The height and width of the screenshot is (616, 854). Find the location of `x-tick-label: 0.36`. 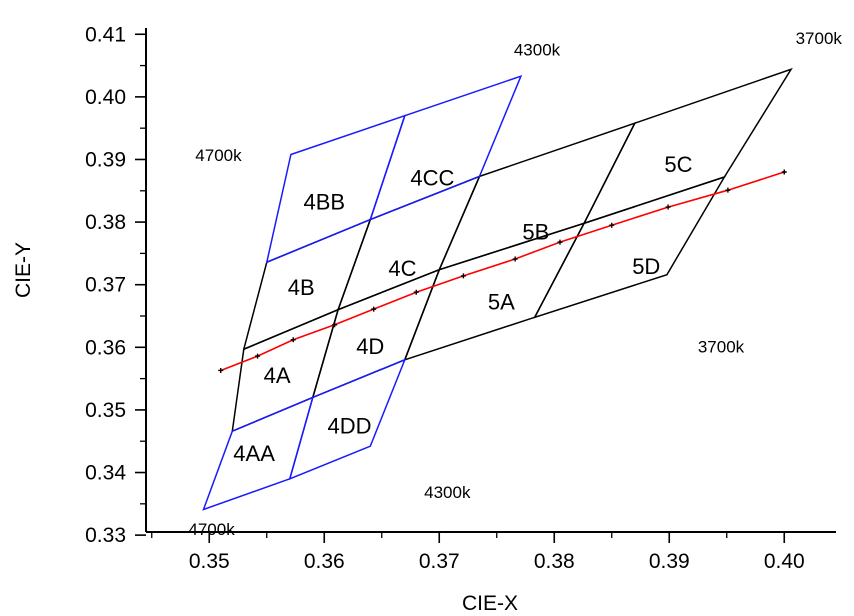

x-tick-label: 0.36 is located at coordinates (324, 561).